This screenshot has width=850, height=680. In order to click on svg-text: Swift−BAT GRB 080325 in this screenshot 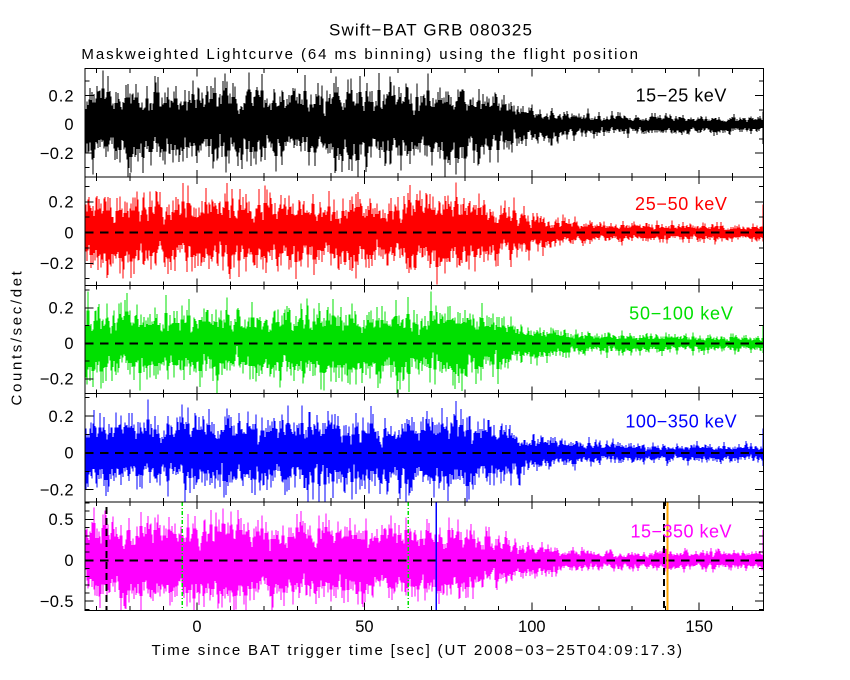, I will do `click(430, 30)`.